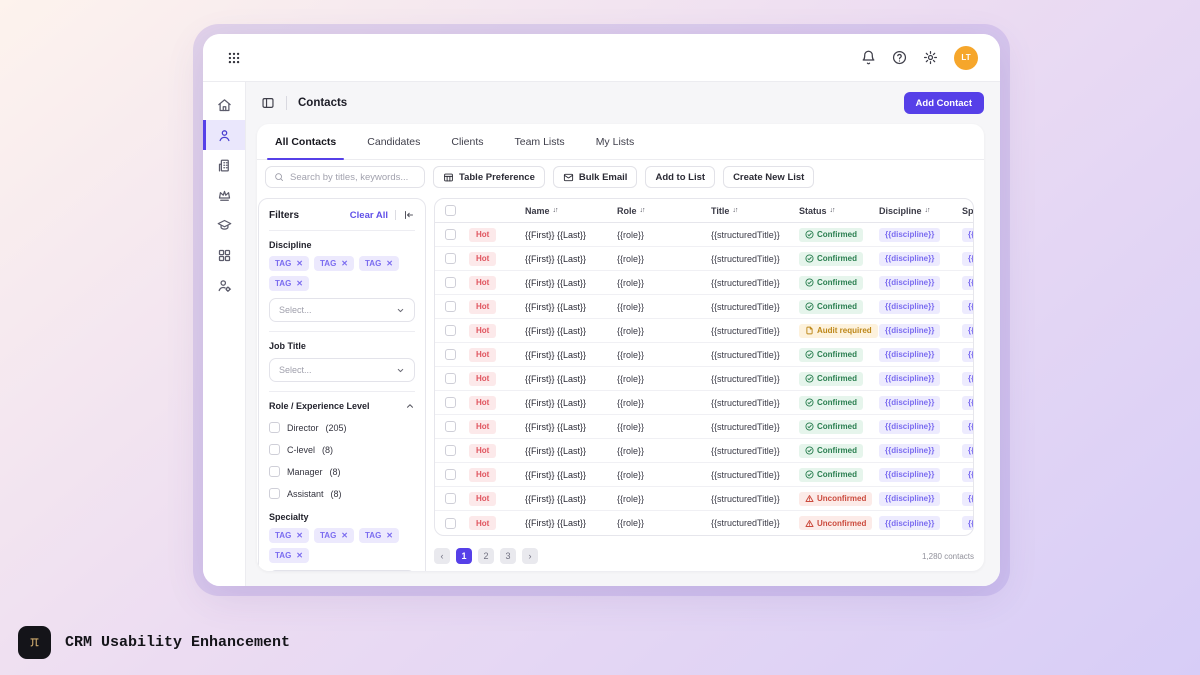  What do you see at coordinates (967, 450) in the screenshot?
I see `specialty-badge: {{specialty}}` at bounding box center [967, 450].